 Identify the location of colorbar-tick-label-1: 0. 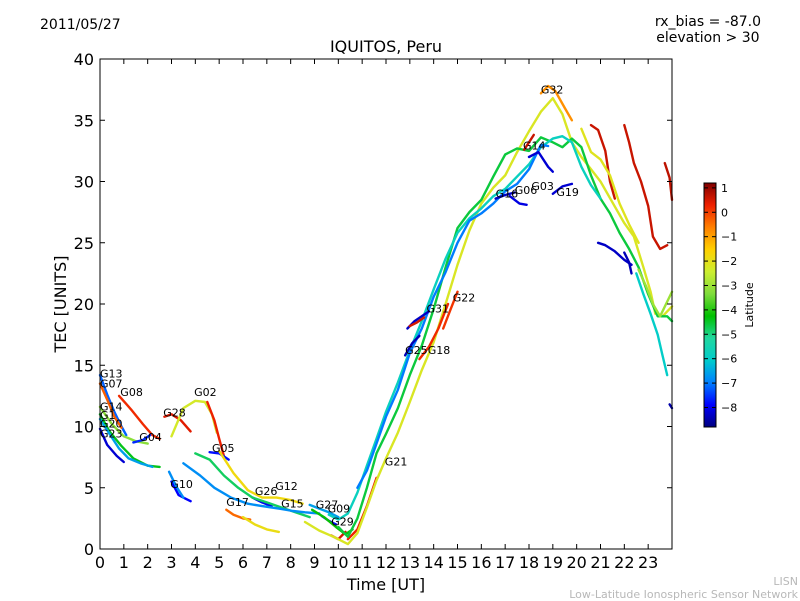
(724, 212).